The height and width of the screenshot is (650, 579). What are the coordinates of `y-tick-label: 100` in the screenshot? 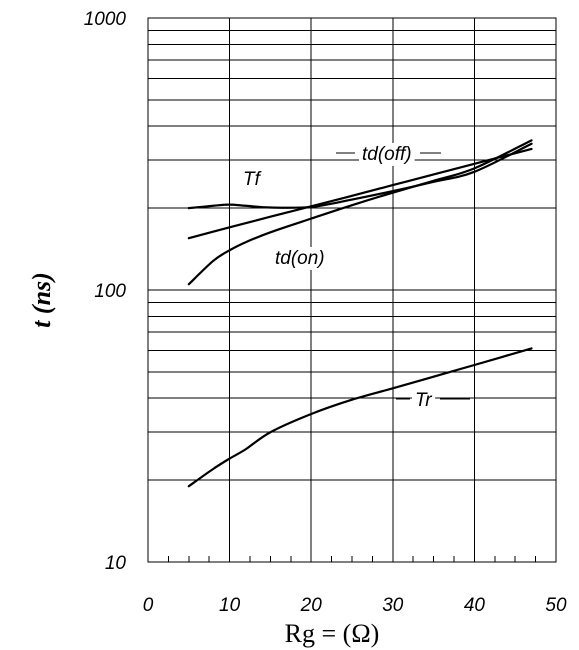 It's located at (110, 291).